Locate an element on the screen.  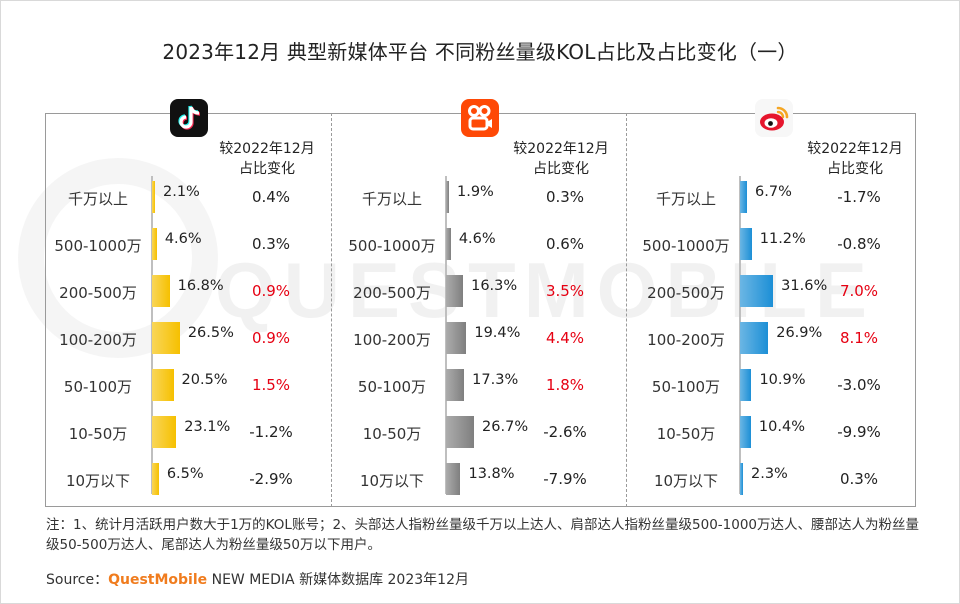
change-label: 0.9% is located at coordinates (271, 338).